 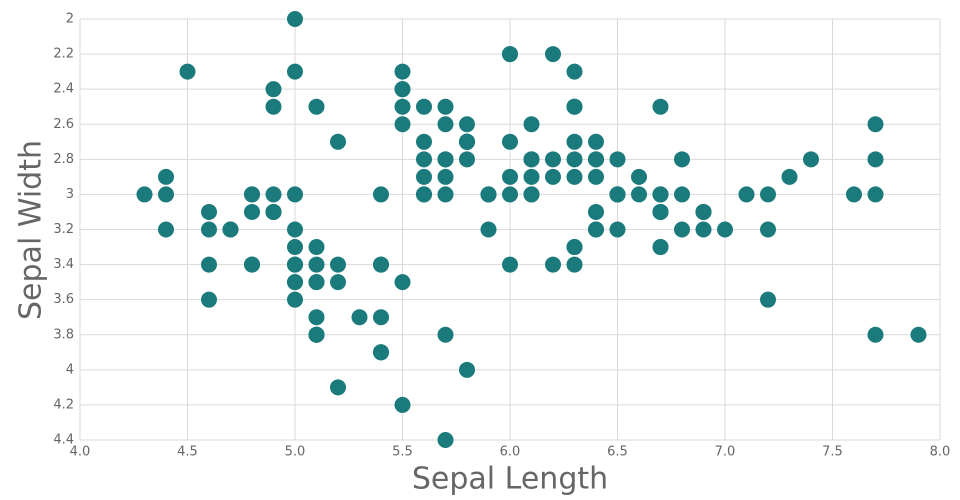 I want to click on y-tick-label: 2, so click(x=70, y=19).